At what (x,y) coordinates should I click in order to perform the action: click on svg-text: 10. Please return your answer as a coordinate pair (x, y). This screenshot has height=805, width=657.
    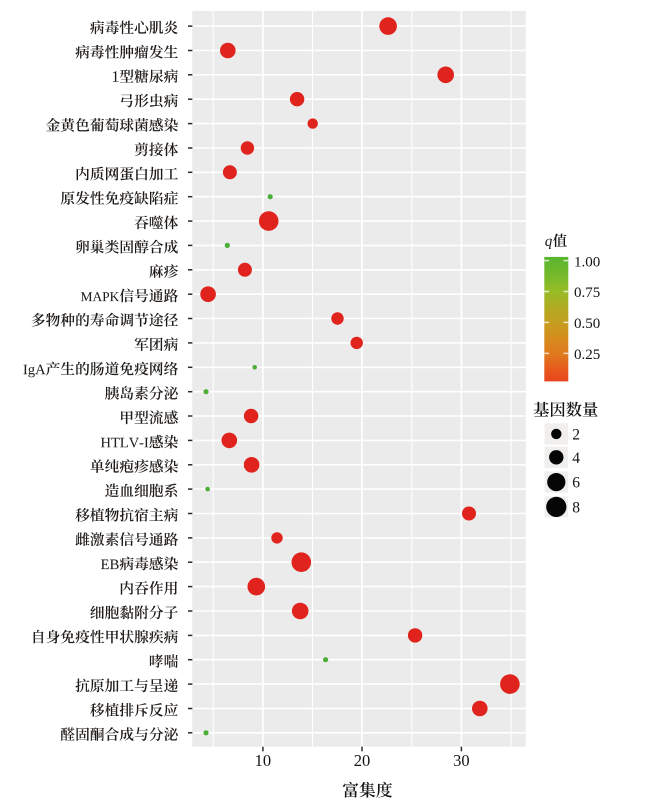
    Looking at the image, I should click on (263, 760).